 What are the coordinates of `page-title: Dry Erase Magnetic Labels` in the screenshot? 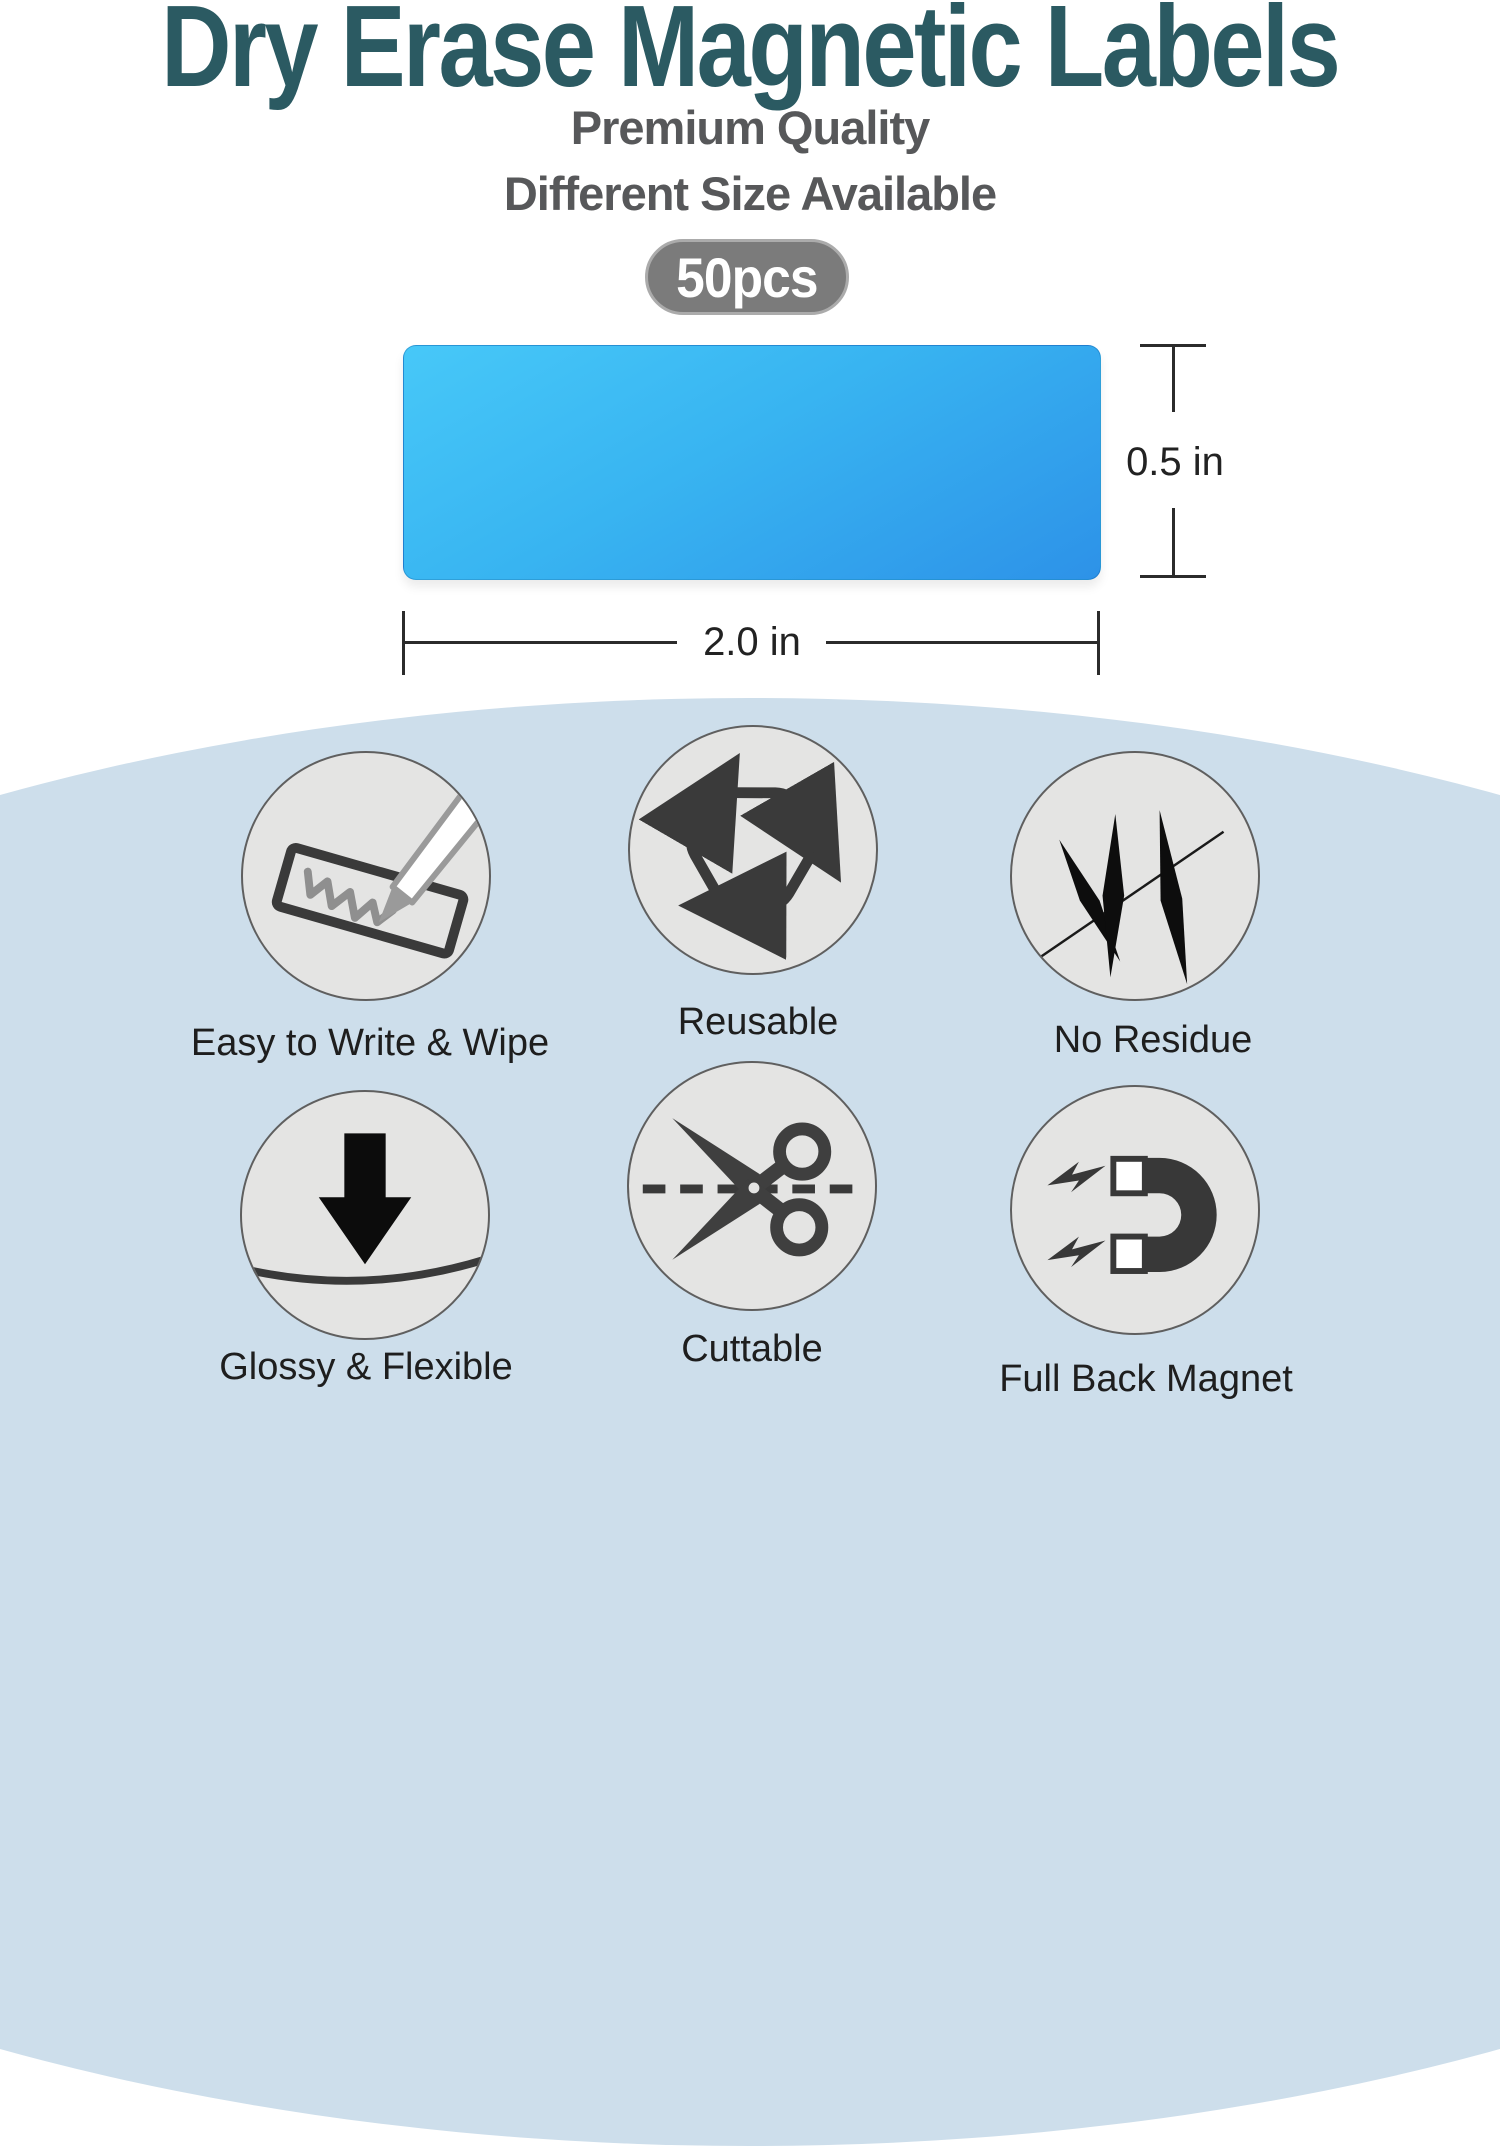 It's located at (750, 52).